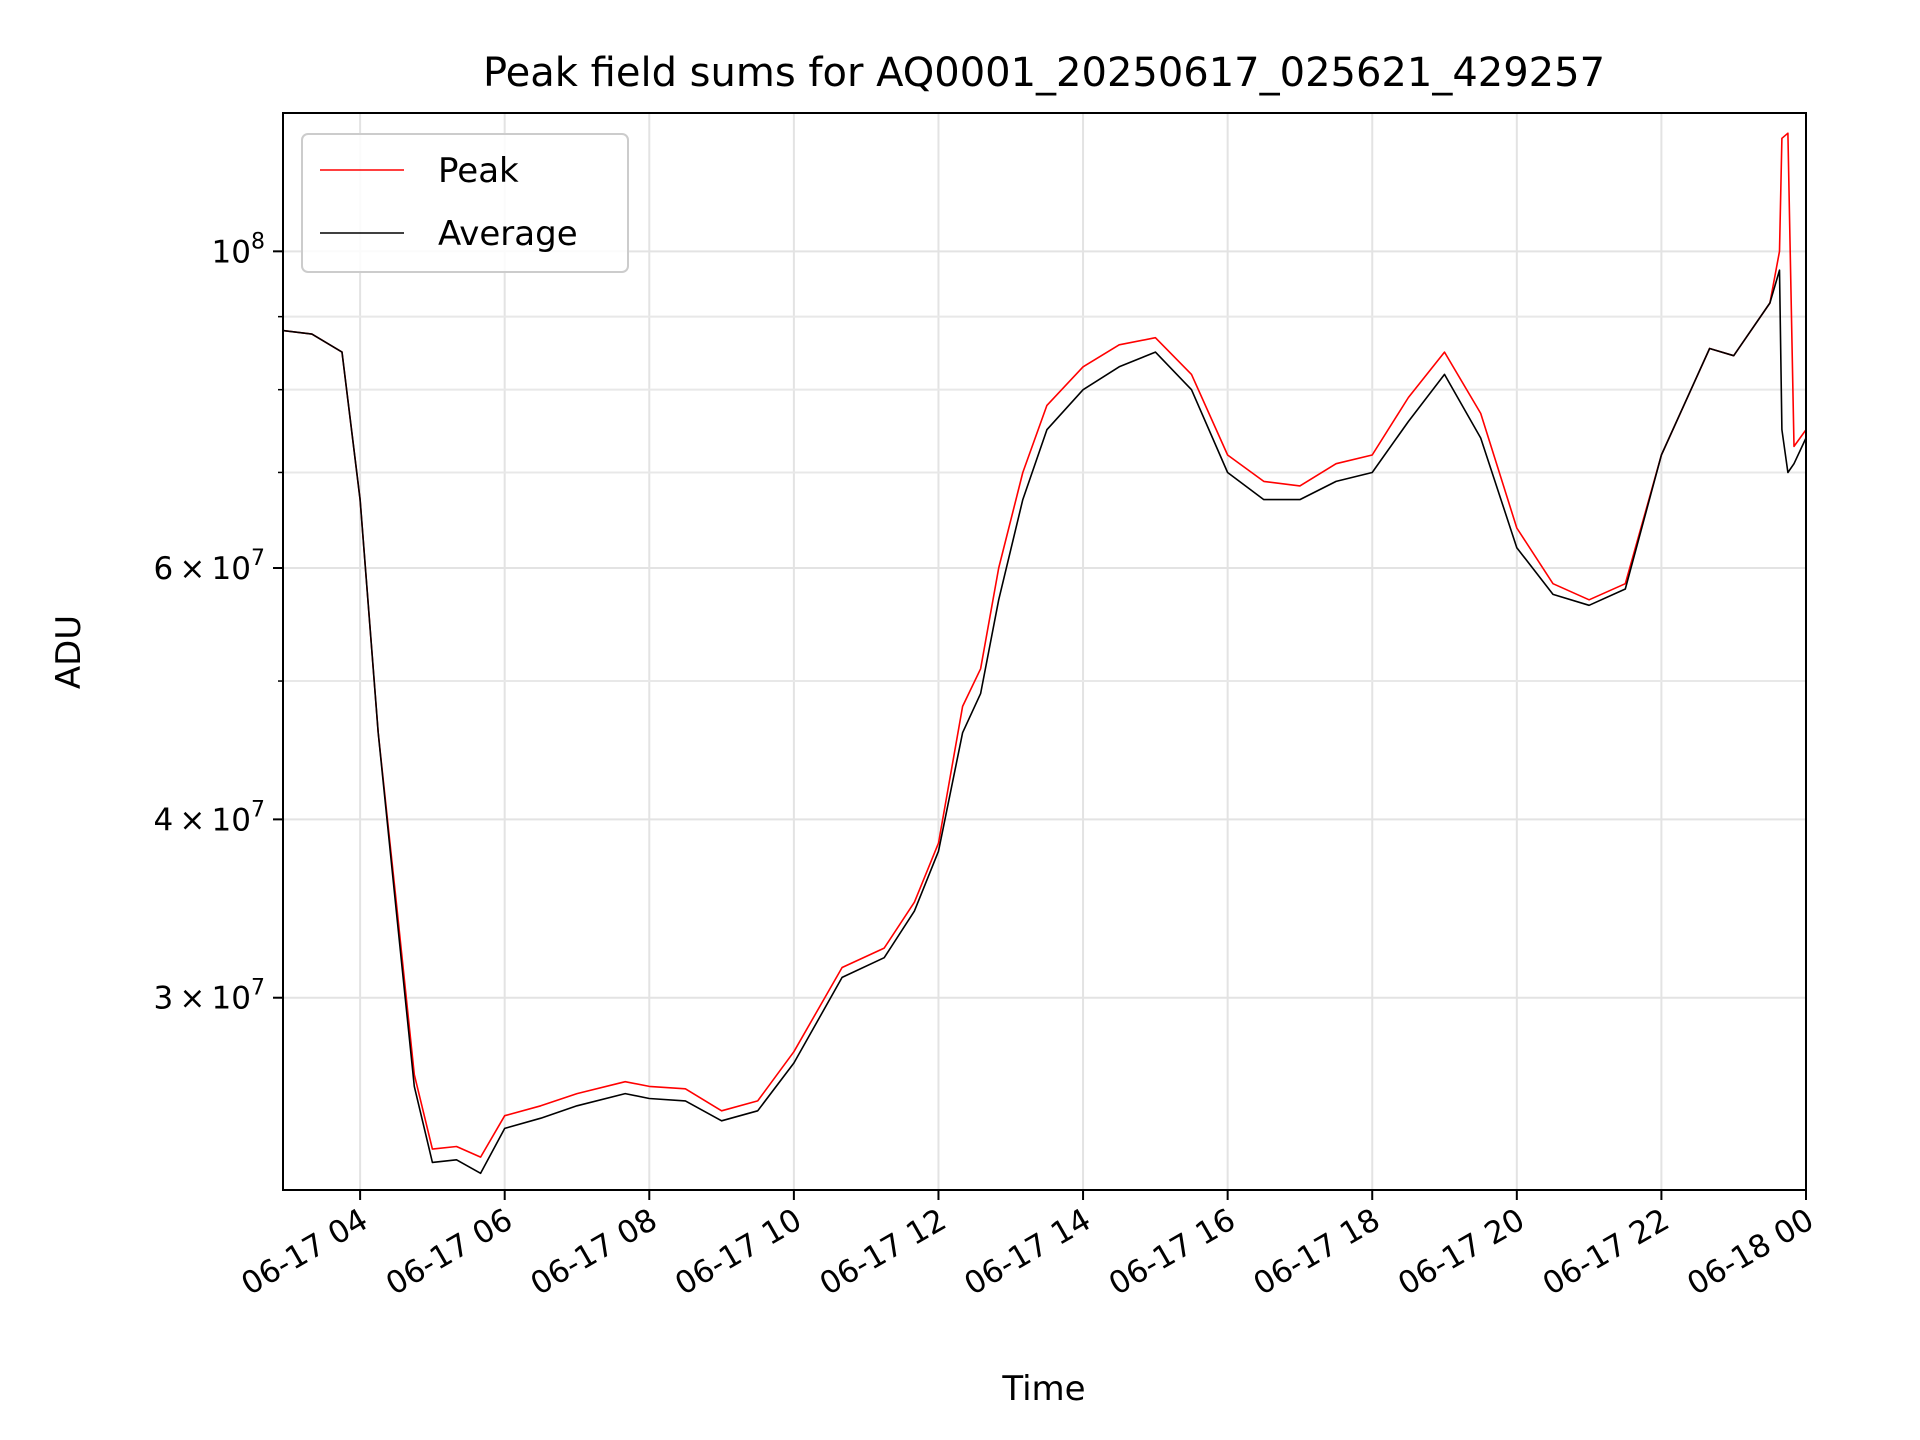  Describe the element at coordinates (69, 652) in the screenshot. I see `y-axis-label: ADU` at that location.